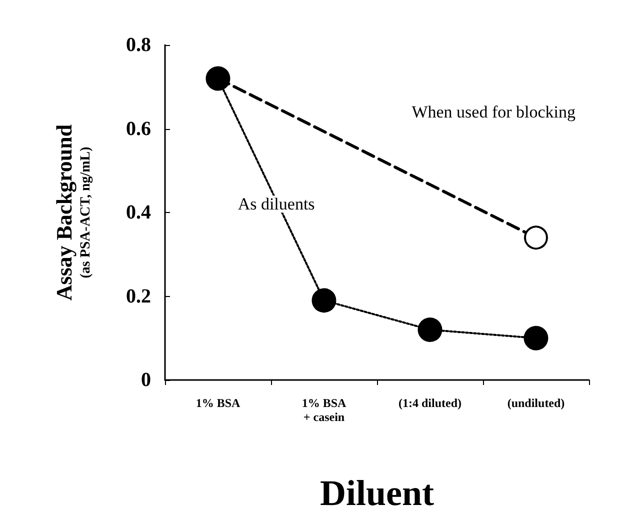 This screenshot has height=516, width=639. Describe the element at coordinates (146, 380) in the screenshot. I see `y-tick-label: 0` at that location.